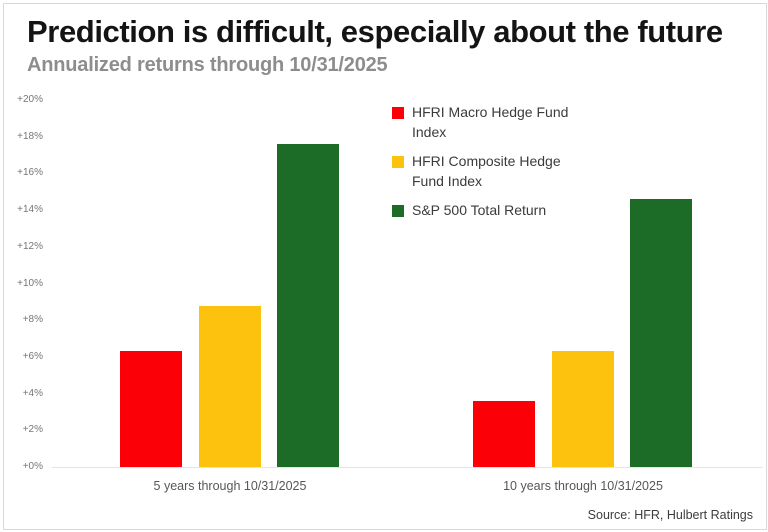 The height and width of the screenshot is (532, 768). What do you see at coordinates (207, 65) in the screenshot?
I see `chart-subtitle: Annualized returns through 10/31/2025` at bounding box center [207, 65].